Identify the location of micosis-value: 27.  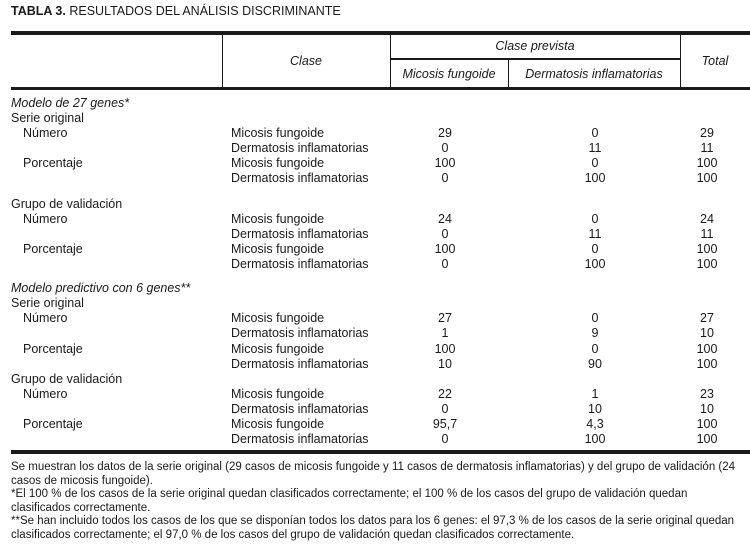
(445, 318).